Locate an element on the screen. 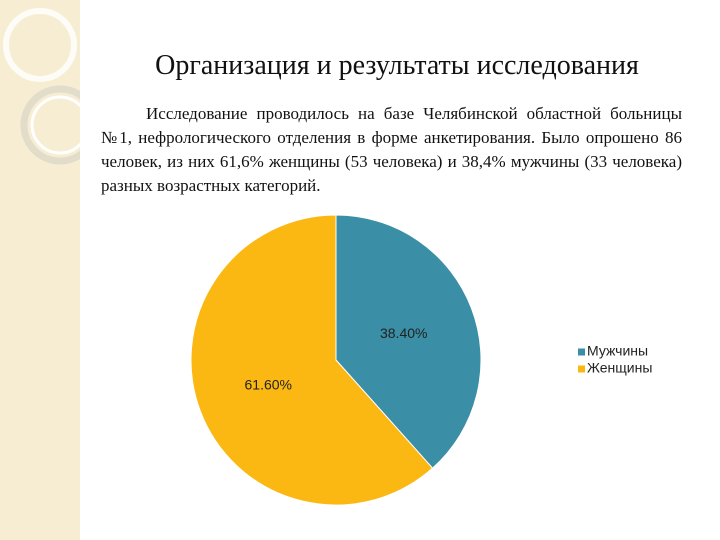  legend-label: Женщины is located at coordinates (619, 368).